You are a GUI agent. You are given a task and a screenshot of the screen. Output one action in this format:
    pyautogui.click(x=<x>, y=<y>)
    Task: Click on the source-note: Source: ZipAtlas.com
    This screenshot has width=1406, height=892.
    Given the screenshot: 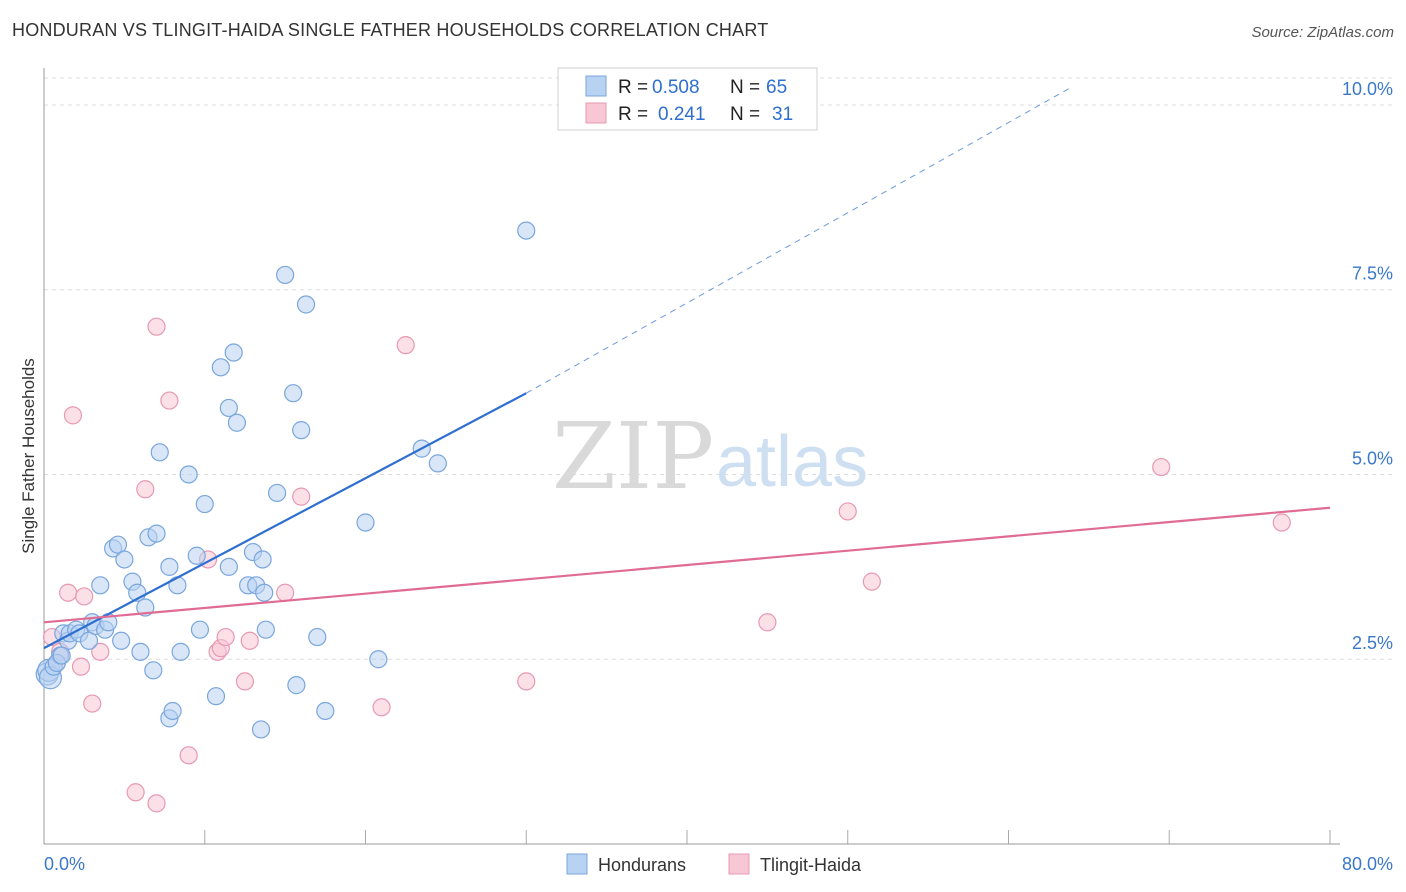 What is the action you would take?
    pyautogui.click(x=1322, y=32)
    